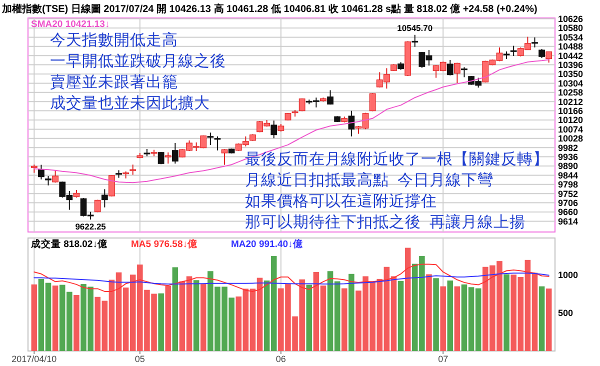  Describe the element at coordinates (114, 82) in the screenshot. I see `annotation: 賣壓並未跟著出籠` at that location.